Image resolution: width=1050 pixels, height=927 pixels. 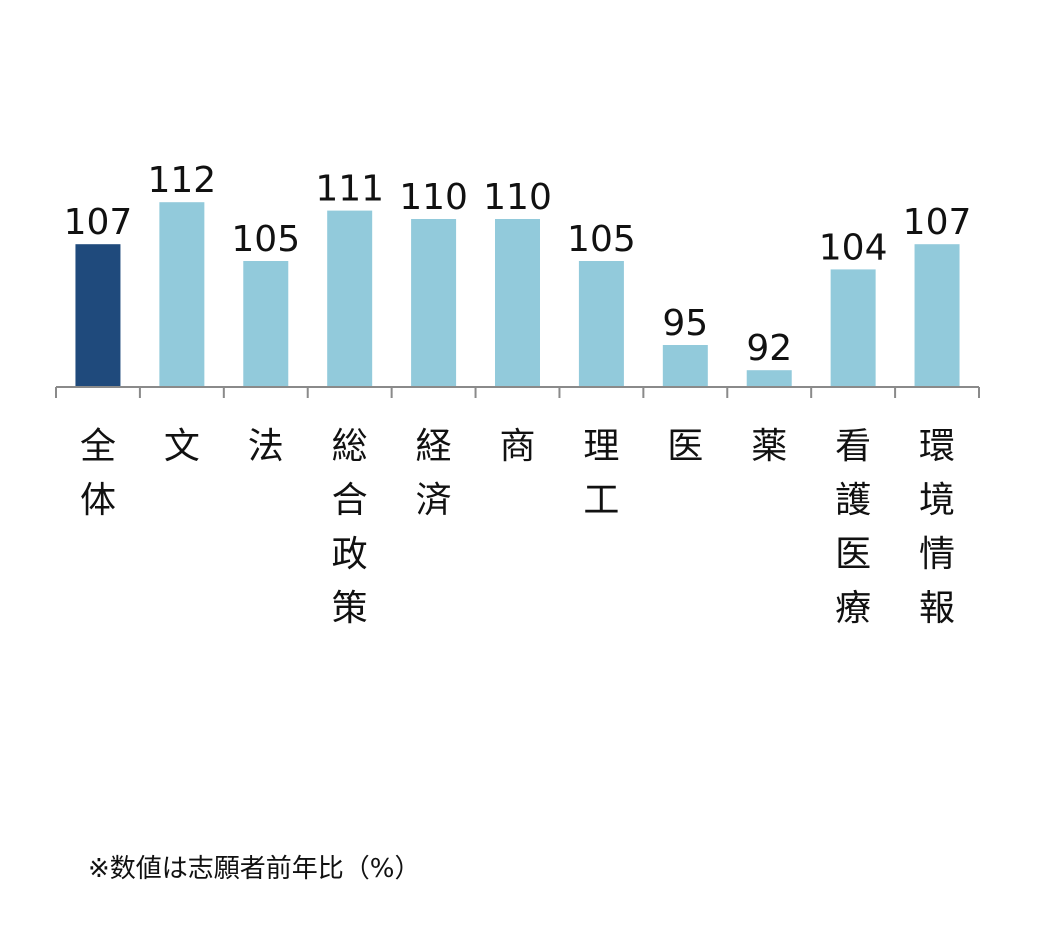 What do you see at coordinates (853, 527) in the screenshot?
I see `category-label: 看護医療` at bounding box center [853, 527].